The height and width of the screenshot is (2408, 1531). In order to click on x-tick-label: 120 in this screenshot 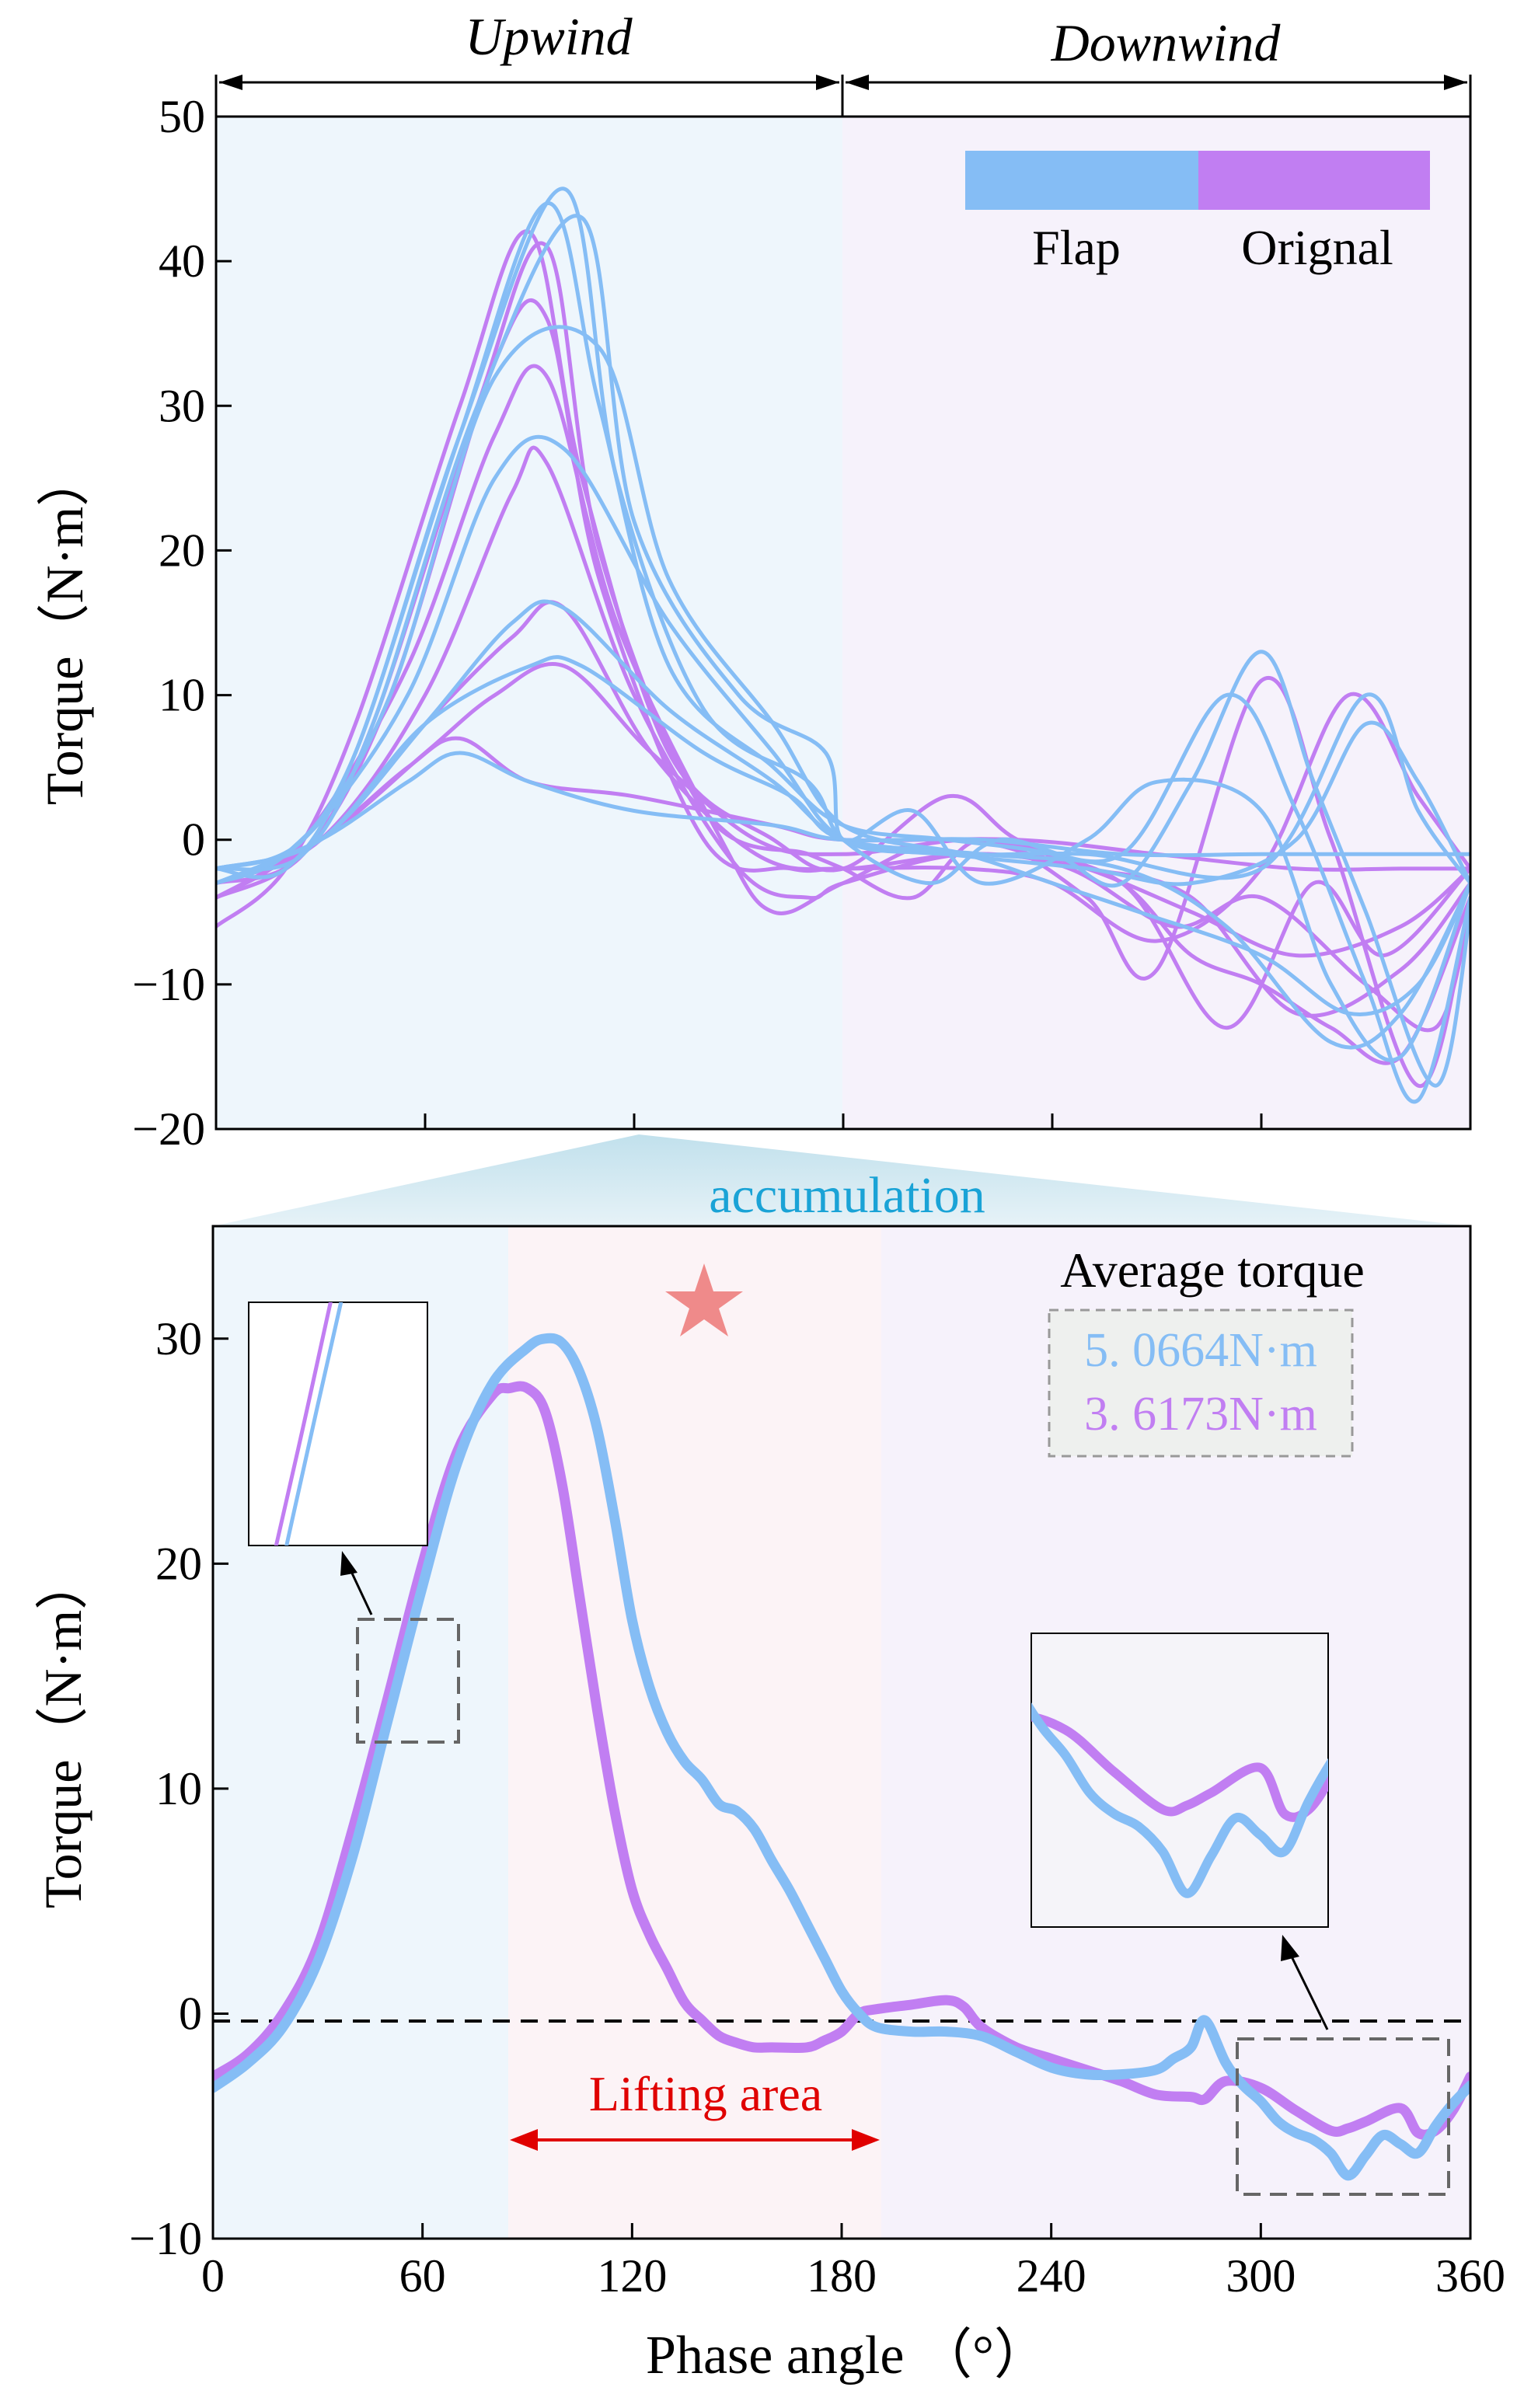, I will do `click(632, 2276)`.